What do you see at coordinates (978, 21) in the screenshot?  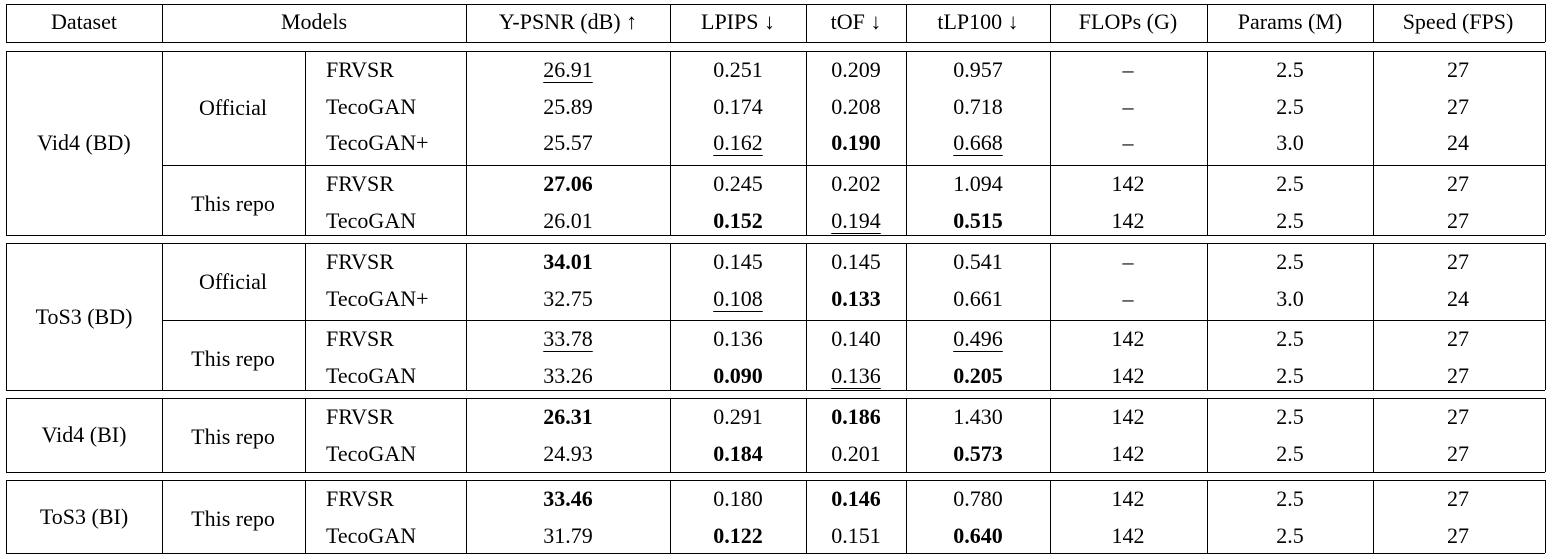 I see `header-tlp100: tLP100 ↓` at bounding box center [978, 21].